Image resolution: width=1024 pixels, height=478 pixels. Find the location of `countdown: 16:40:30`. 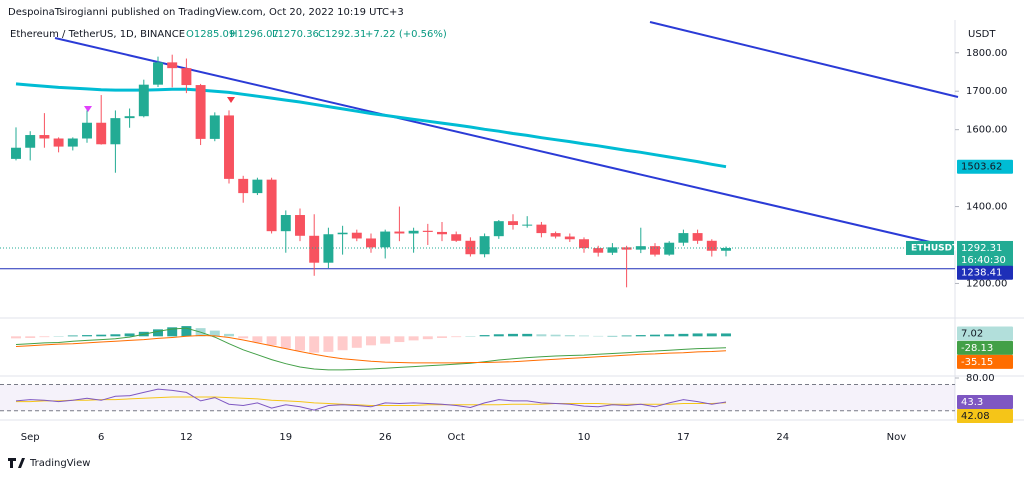

countdown: 16:40:30 is located at coordinates (983, 260).